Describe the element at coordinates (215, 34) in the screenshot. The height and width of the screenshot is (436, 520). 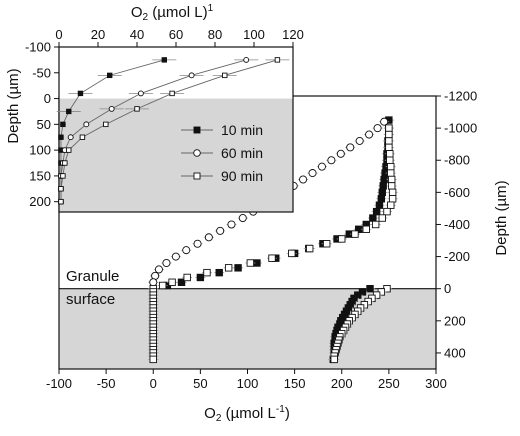
I see `inset-x-tick-label: 80` at that location.